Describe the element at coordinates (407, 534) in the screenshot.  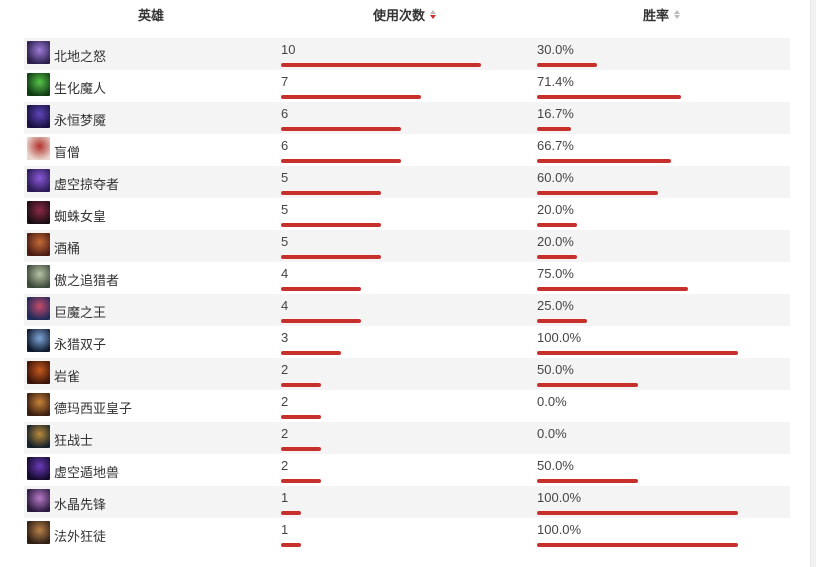
I see `table-row: 法外狂徒 1 100.0%` at that location.